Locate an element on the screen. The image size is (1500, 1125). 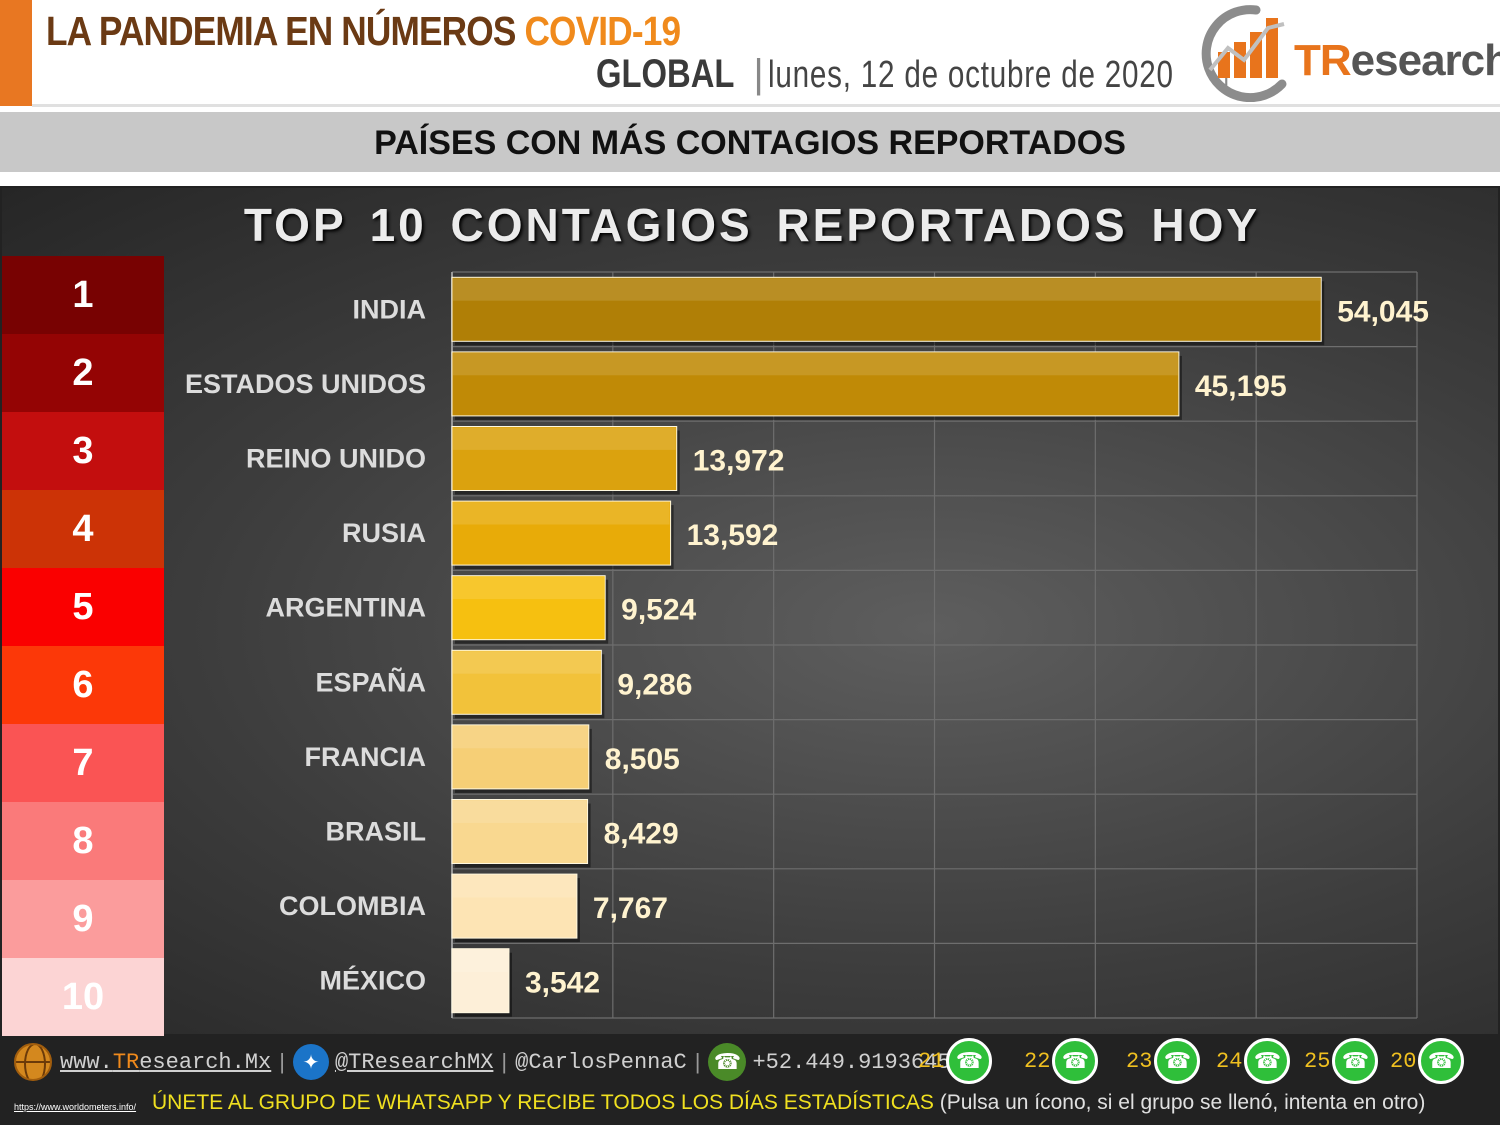
logo-wordmark: TResearch is located at coordinates (1397, 61).